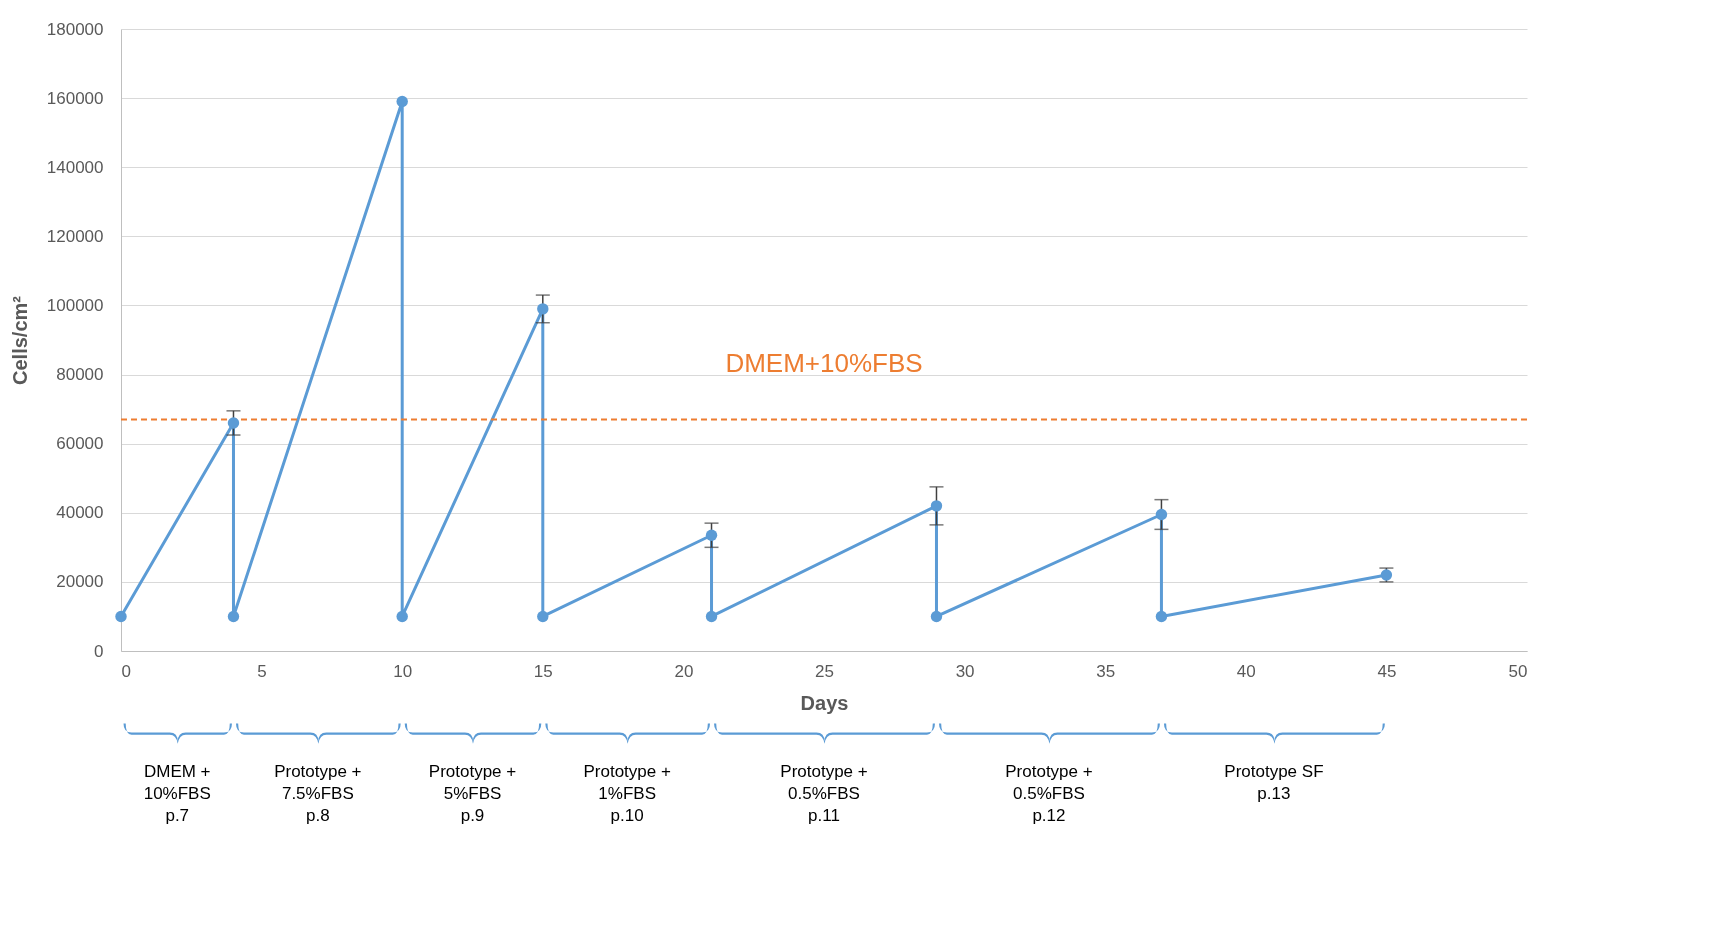 This screenshot has height=931, width=1732. I want to click on x-tick-label: 15, so click(543, 671).